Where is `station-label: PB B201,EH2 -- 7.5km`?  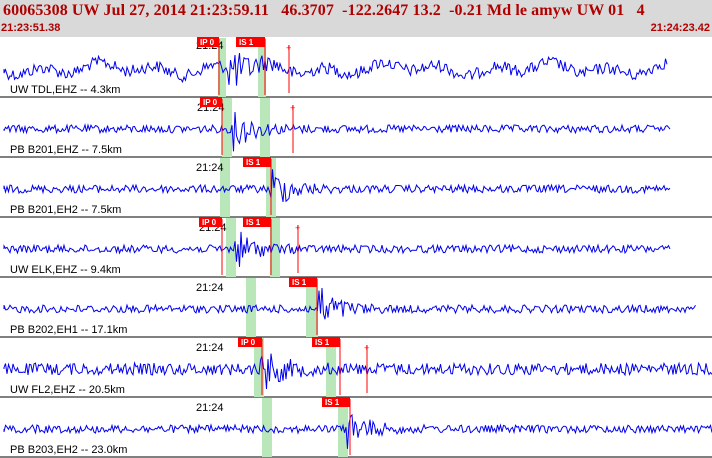
station-label: PB B201,EH2 -- 7.5km is located at coordinates (65, 210).